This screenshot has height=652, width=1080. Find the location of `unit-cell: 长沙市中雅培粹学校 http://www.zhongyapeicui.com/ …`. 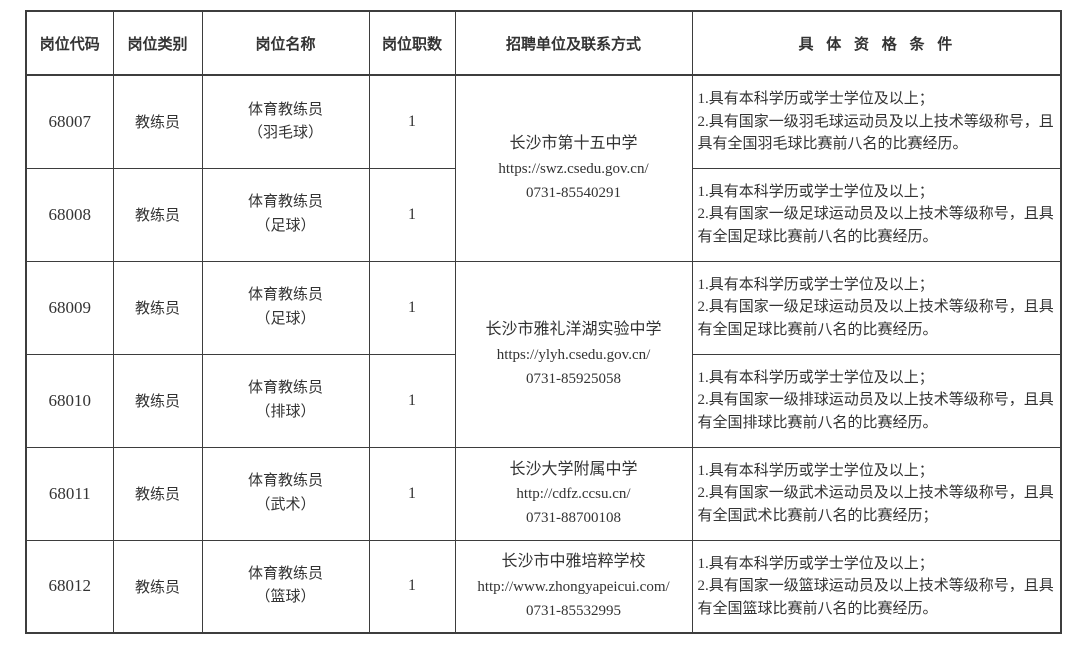

unit-cell: 长沙市中雅培粹学校 http://www.zhongyapeicui.com/ … is located at coordinates (573, 586).